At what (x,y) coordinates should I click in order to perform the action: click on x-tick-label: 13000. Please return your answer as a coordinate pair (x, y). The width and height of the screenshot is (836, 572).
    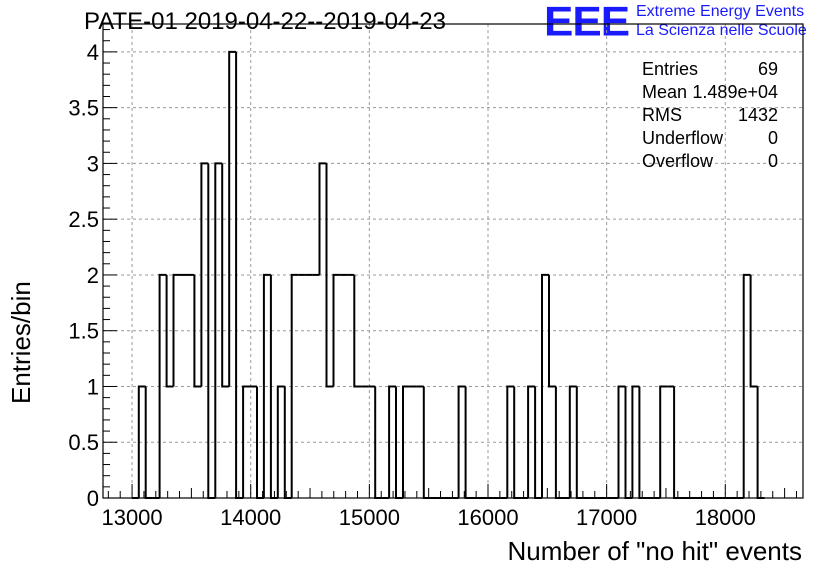
    Looking at the image, I should click on (131, 517).